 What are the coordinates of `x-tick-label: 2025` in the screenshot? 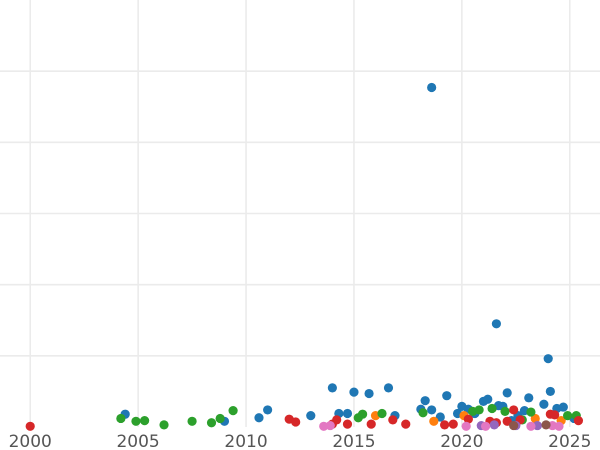 It's located at (569, 441).